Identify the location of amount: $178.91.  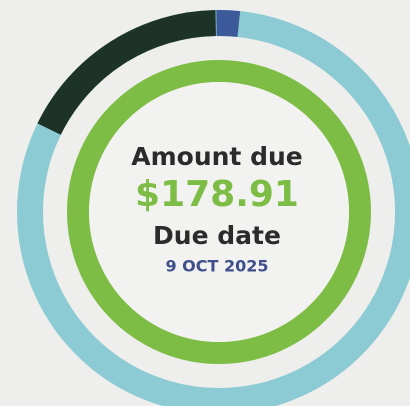
(217, 194).